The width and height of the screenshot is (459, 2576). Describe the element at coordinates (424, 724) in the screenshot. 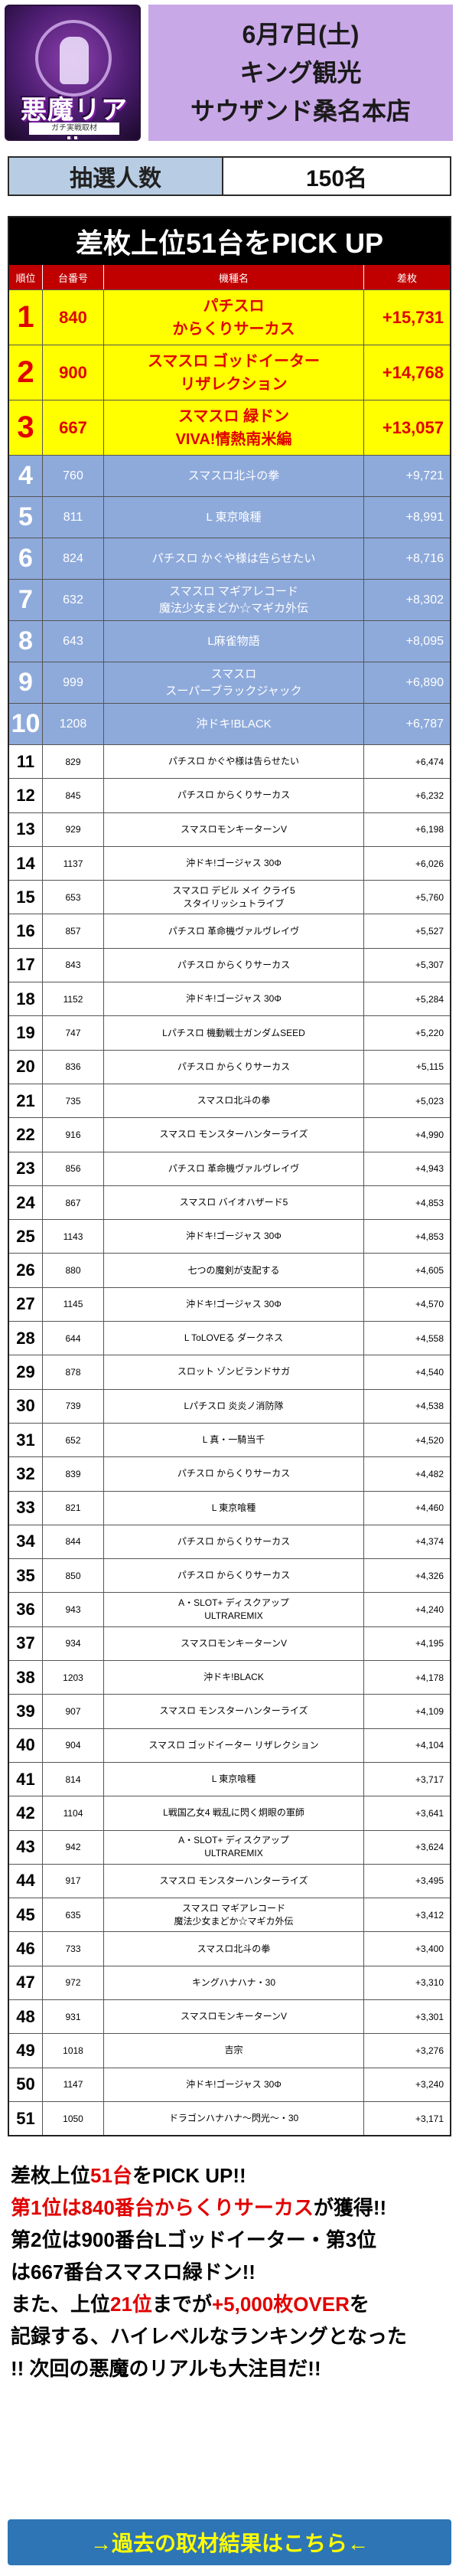

I see `diff-cell: +6,787` at that location.